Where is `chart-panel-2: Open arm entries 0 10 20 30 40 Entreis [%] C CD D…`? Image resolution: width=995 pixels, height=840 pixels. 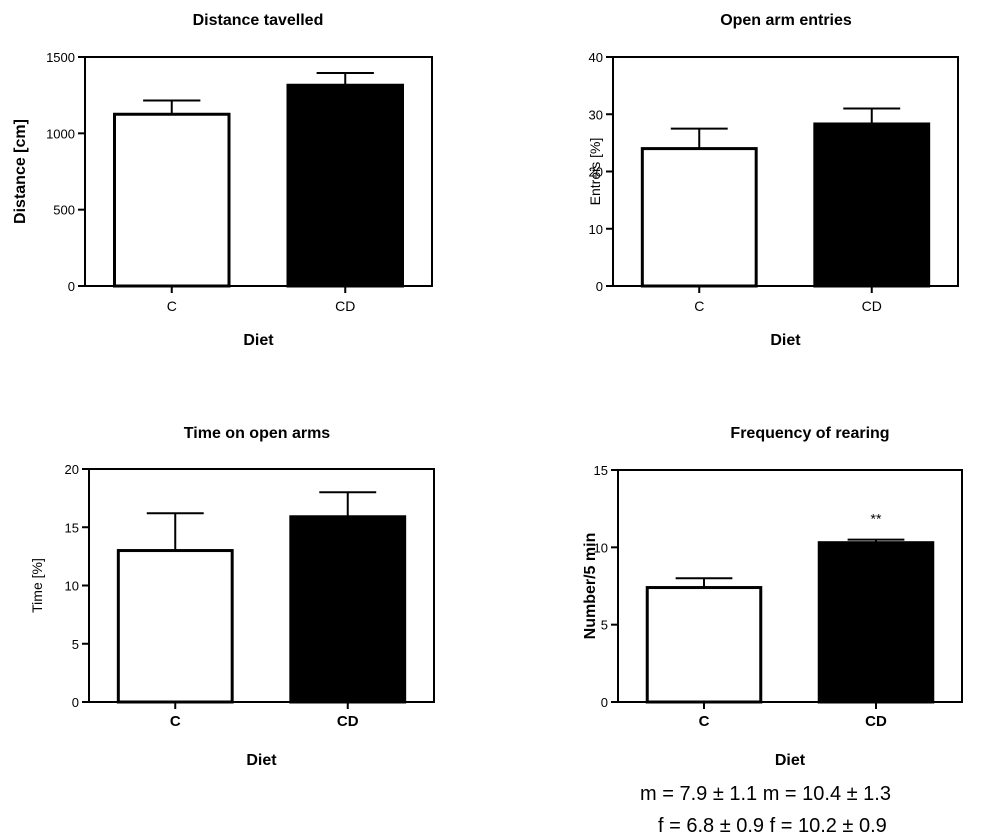 chart-panel-2: Open arm entries 0 10 20 30 40 Entreis [%] C CD D… is located at coordinates (773, 180).